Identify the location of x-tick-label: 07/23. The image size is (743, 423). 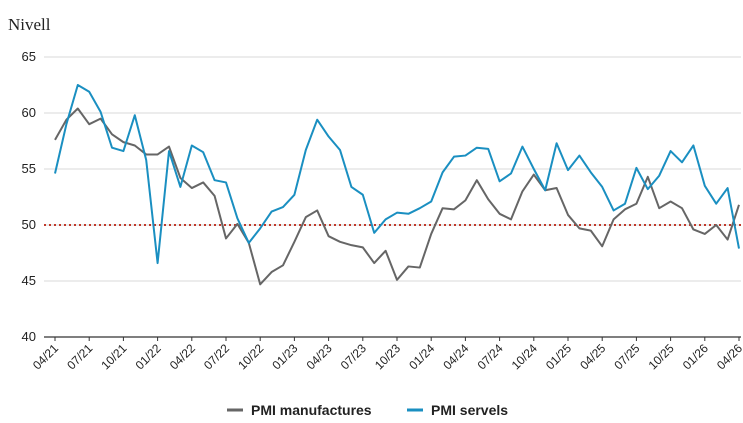
(353, 356).